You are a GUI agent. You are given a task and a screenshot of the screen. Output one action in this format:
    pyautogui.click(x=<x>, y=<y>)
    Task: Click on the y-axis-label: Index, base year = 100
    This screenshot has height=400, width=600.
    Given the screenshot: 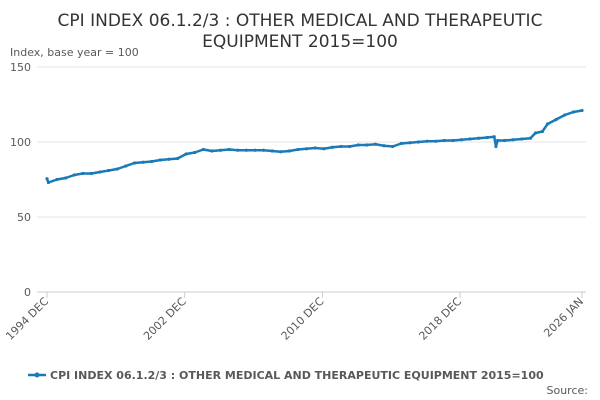 What is the action you would take?
    pyautogui.click(x=74, y=52)
    